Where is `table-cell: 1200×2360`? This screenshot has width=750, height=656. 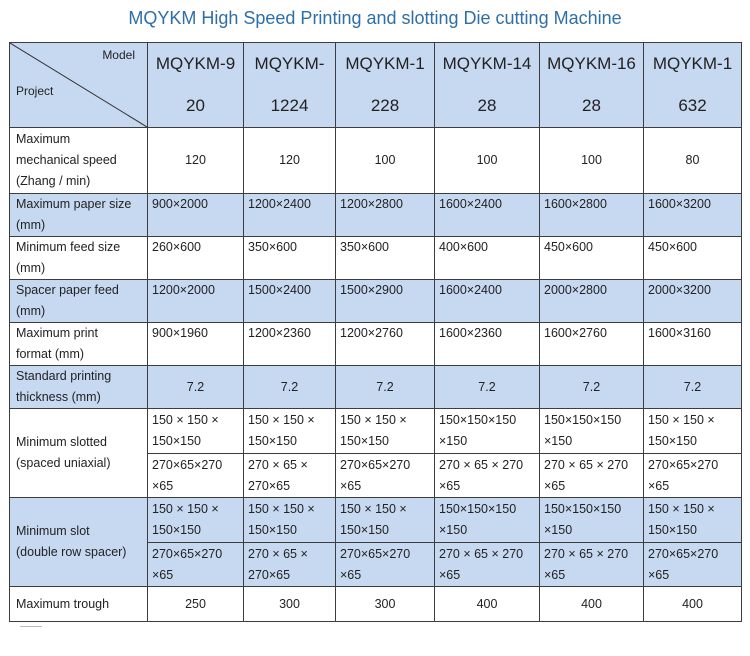 table-cell: 1200×2360 is located at coordinates (289, 344).